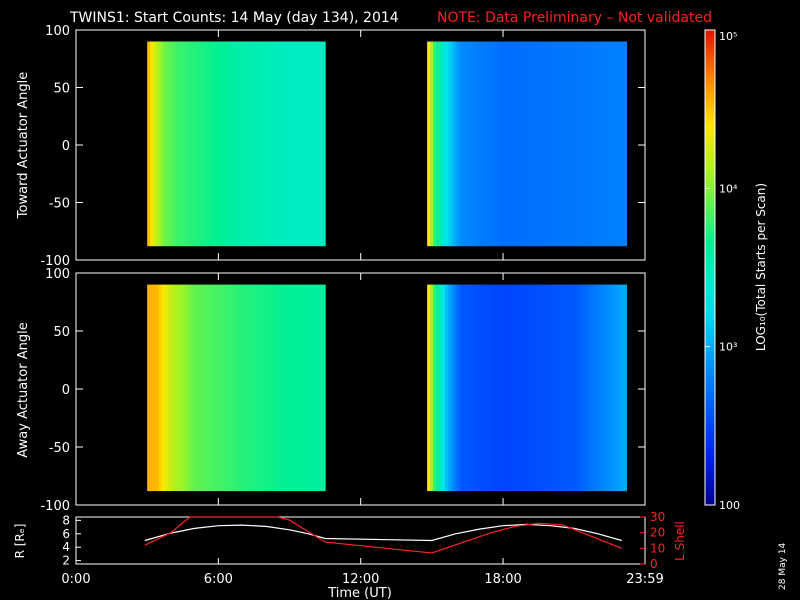 The height and width of the screenshot is (600, 800). Describe the element at coordinates (654, 564) in the screenshot. I see `right-y-tick-label: 0` at that location.